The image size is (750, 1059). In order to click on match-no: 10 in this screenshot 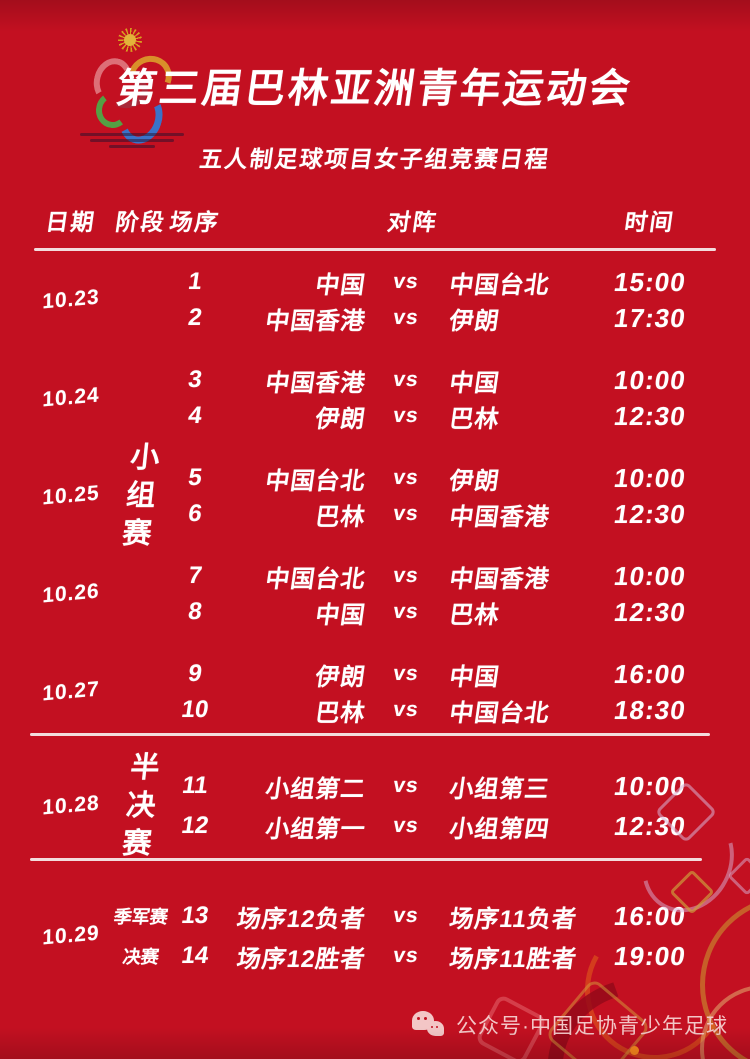, I will do `click(195, 709)`.